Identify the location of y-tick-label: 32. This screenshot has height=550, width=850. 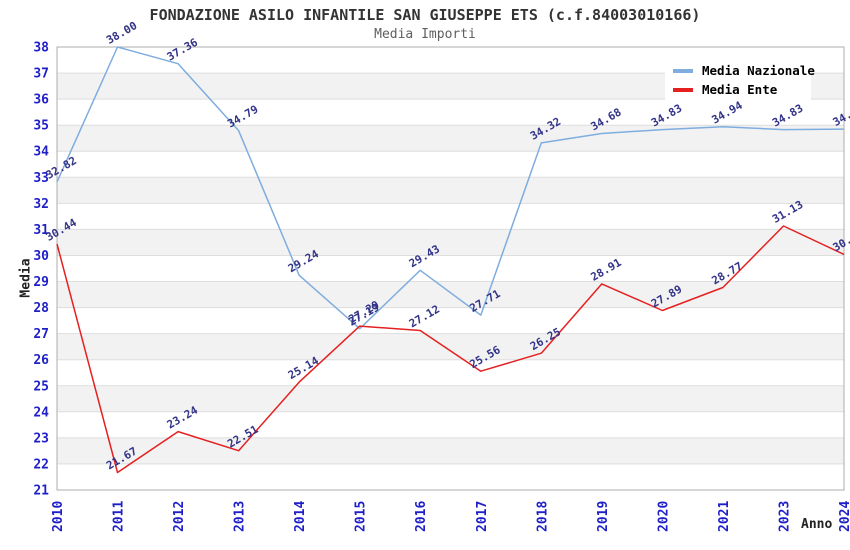
(41, 204).